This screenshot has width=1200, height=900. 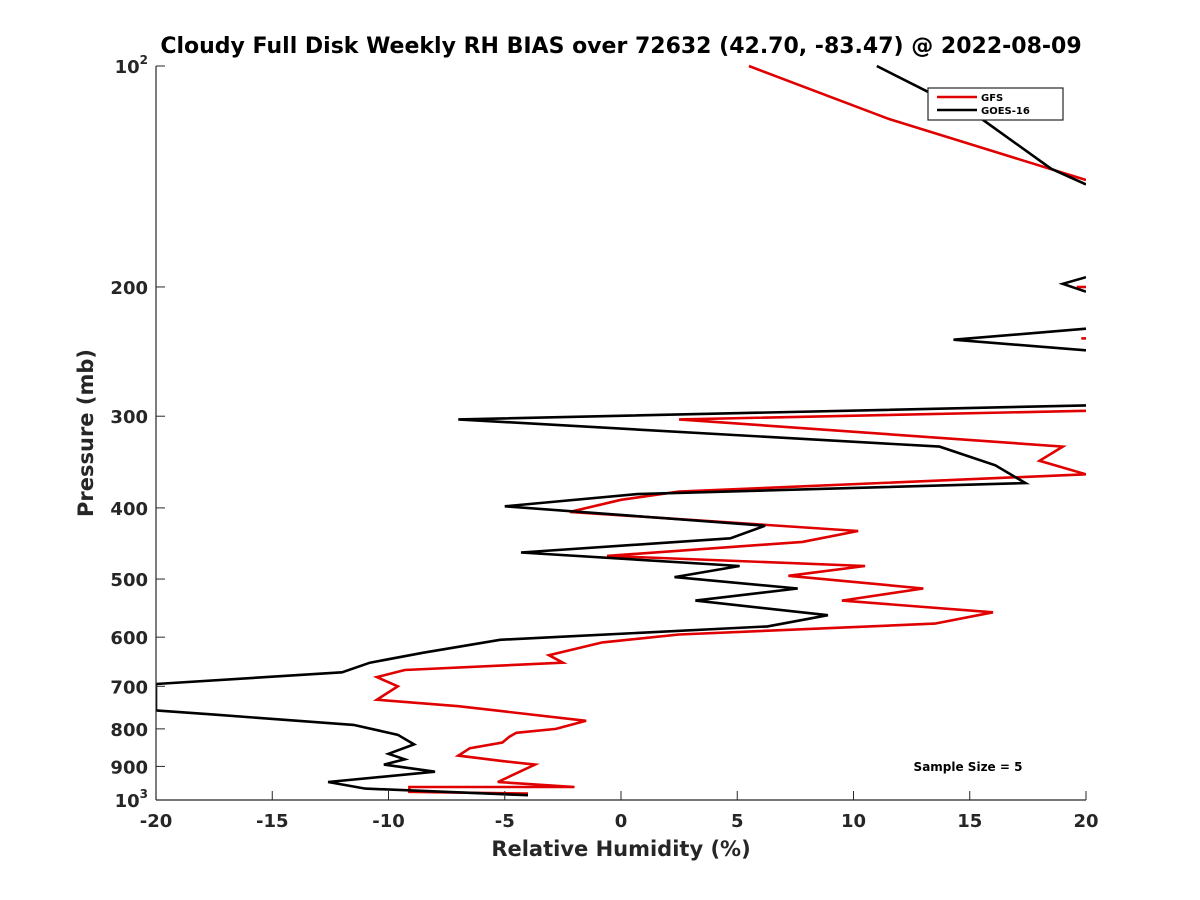 What do you see at coordinates (129, 730) in the screenshot?
I see `y-tick-label: 800` at bounding box center [129, 730].